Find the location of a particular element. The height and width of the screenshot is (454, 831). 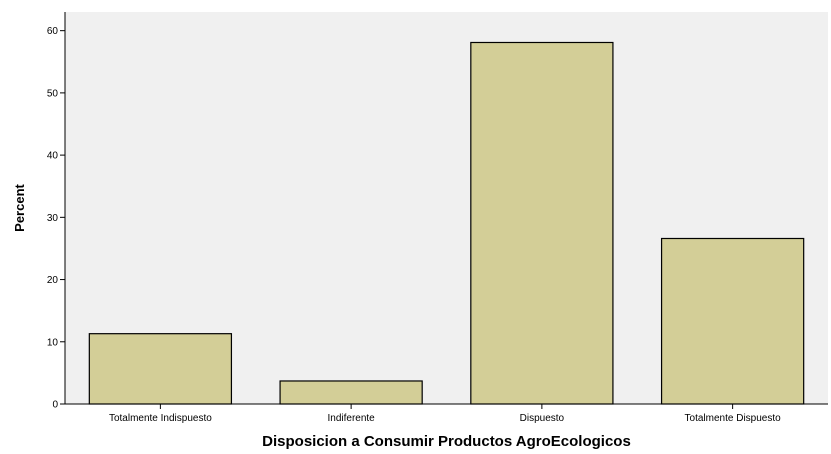

y-axis-ticks: 0 10 20 30 40 50 60 is located at coordinates (56, 218).